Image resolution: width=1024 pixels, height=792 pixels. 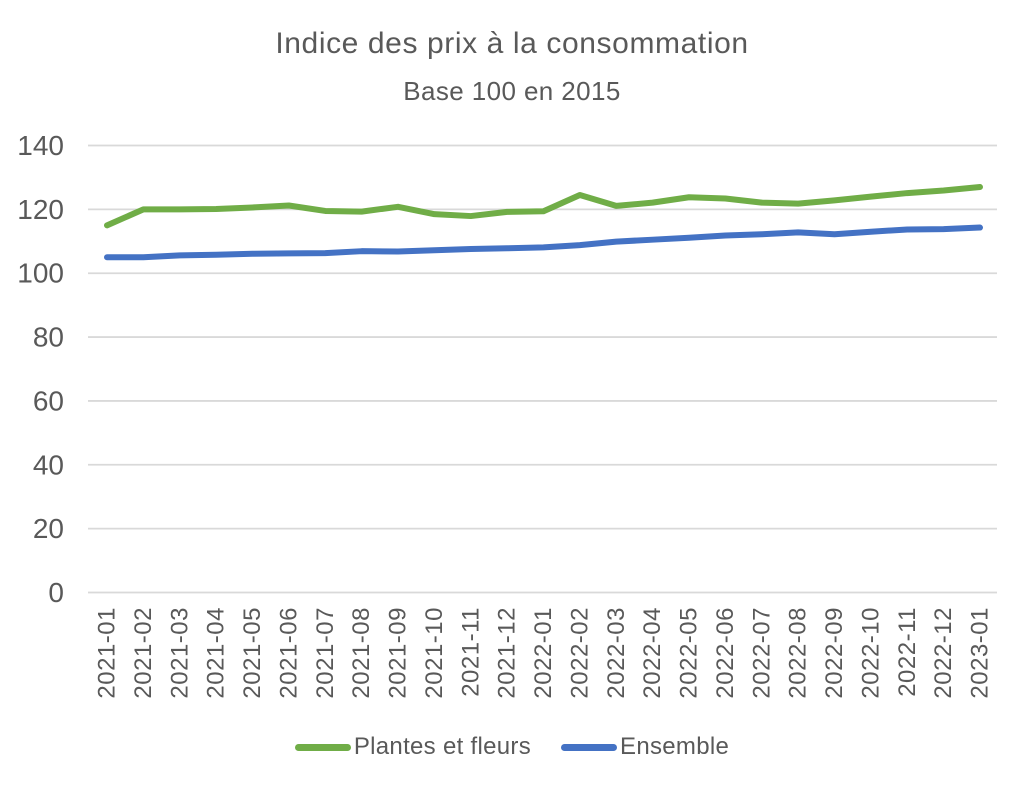 I want to click on x-axis-tick-label-2021-03: 2021-03, so click(x=179, y=653).